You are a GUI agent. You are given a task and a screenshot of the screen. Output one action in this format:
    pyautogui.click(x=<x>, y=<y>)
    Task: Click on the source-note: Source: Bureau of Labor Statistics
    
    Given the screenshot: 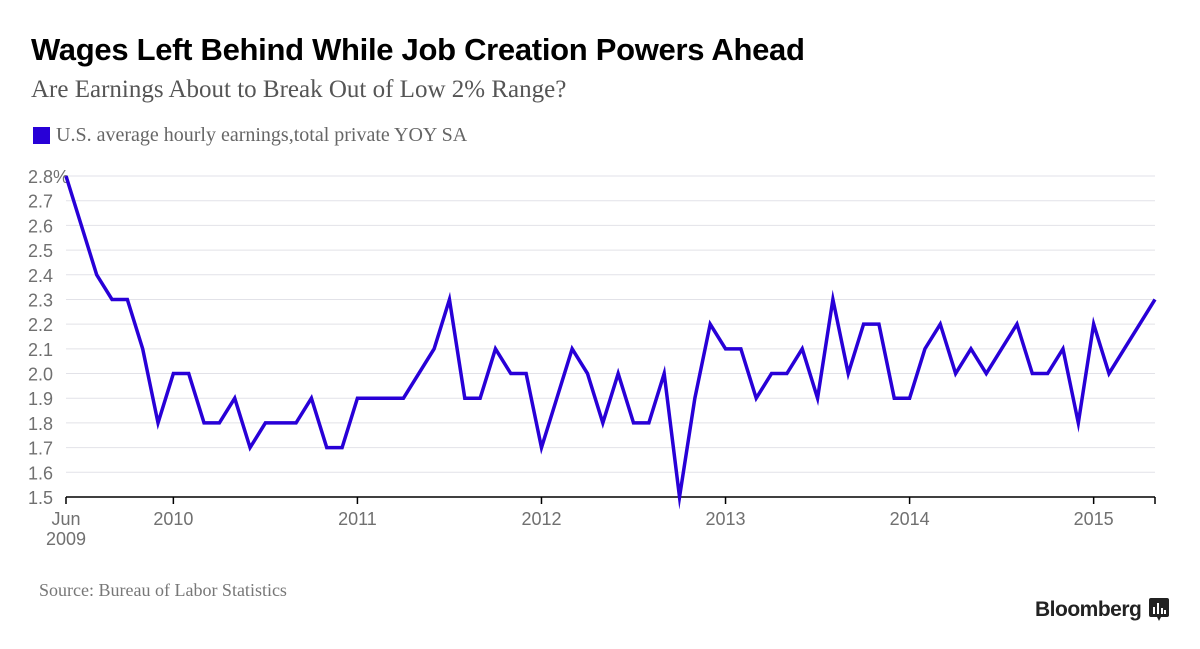 What is the action you would take?
    pyautogui.click(x=163, y=590)
    